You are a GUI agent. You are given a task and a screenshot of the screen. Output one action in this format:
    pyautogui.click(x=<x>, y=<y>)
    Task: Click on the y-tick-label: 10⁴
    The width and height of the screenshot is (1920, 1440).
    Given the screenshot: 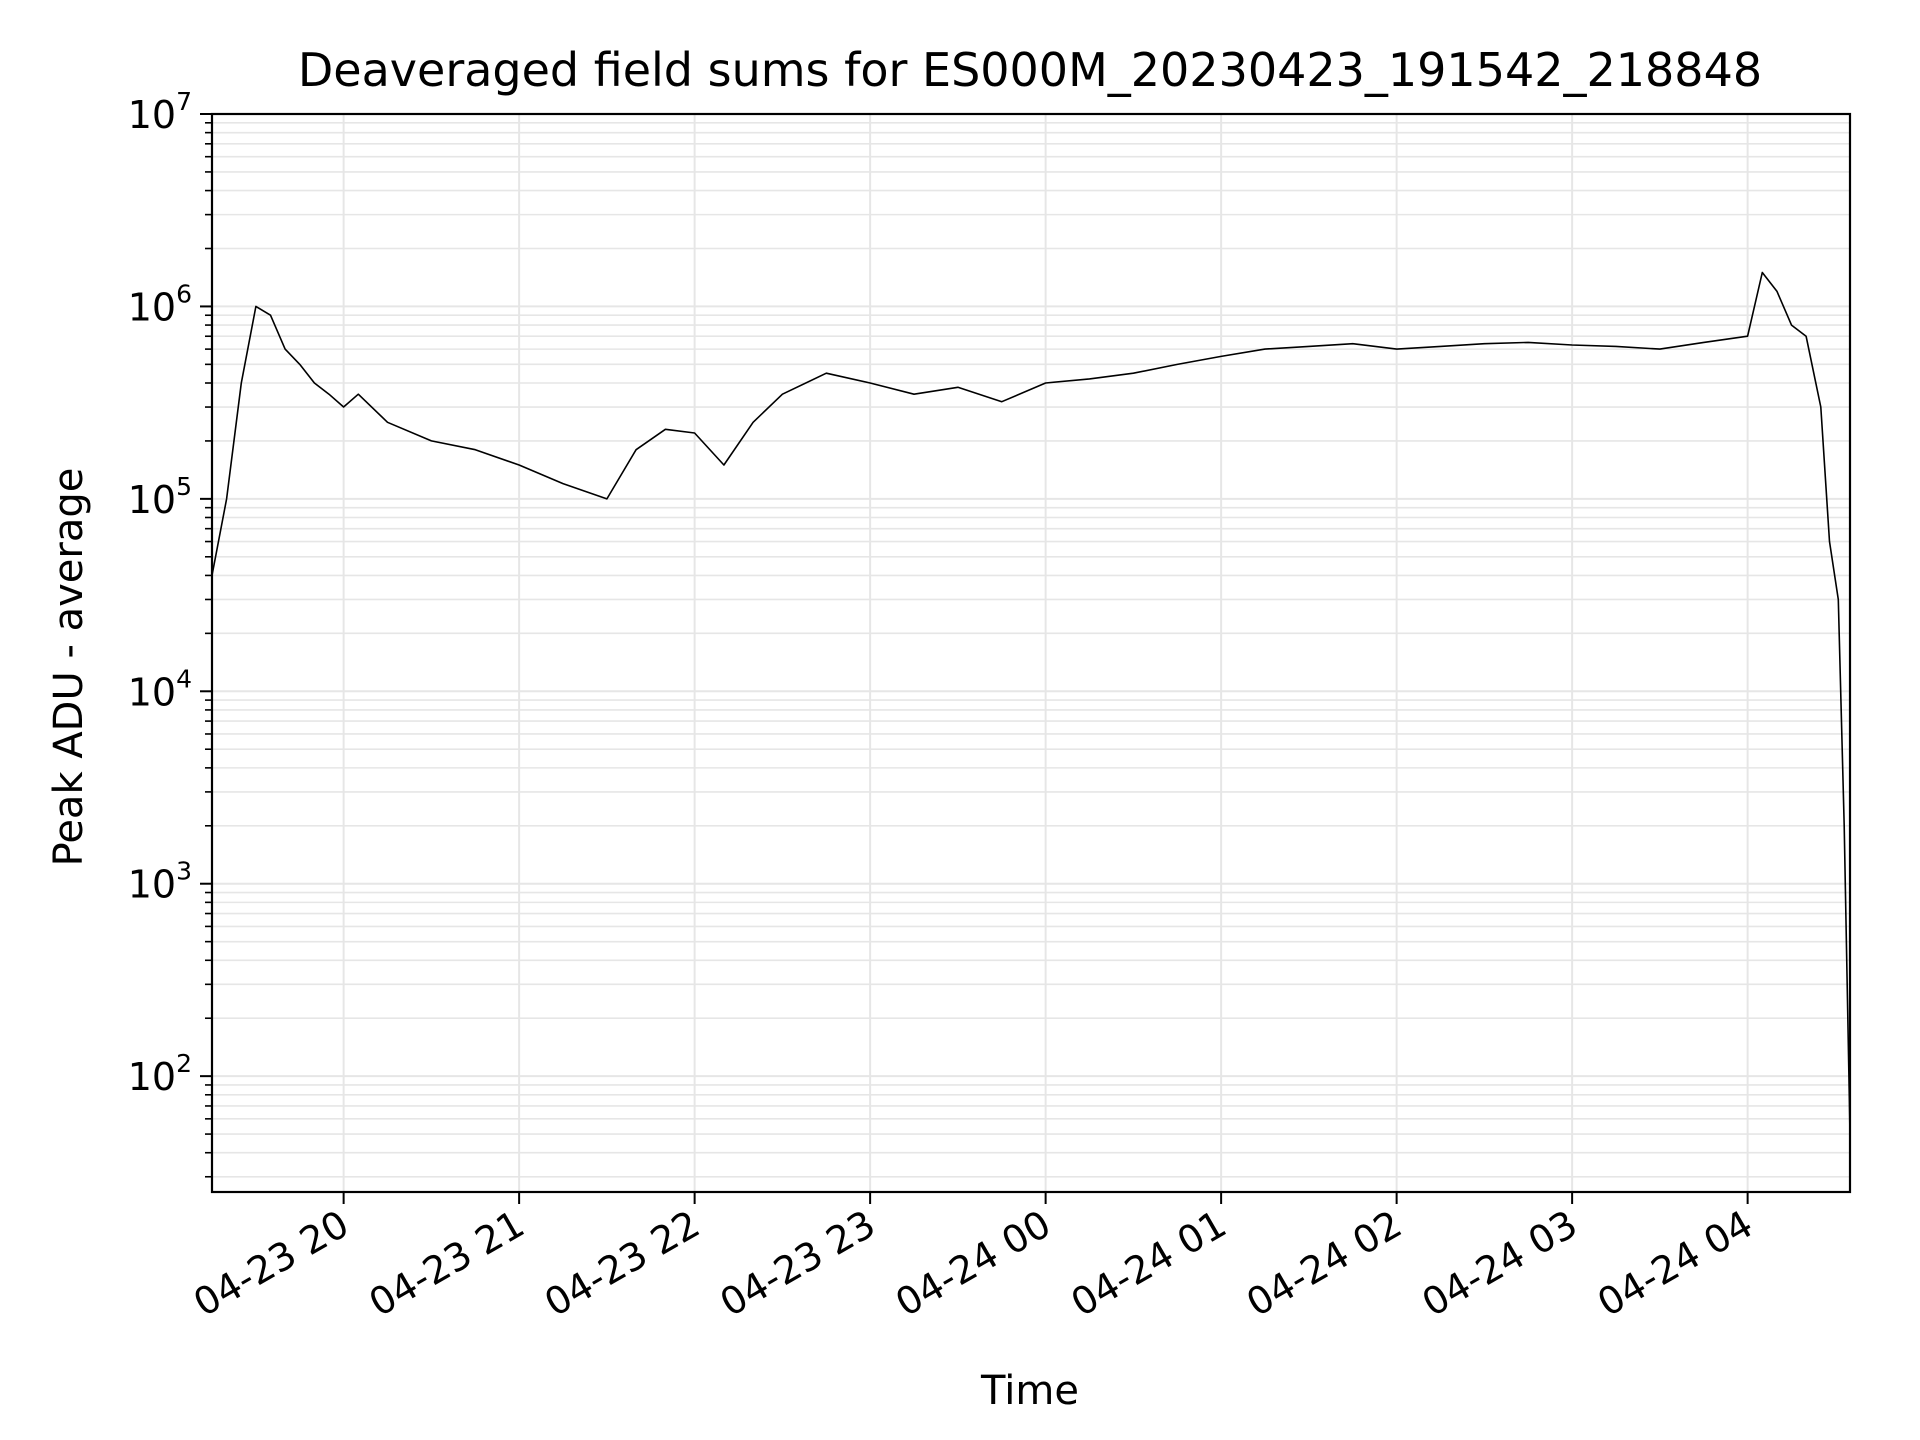 What is the action you would take?
    pyautogui.click(x=160, y=689)
    